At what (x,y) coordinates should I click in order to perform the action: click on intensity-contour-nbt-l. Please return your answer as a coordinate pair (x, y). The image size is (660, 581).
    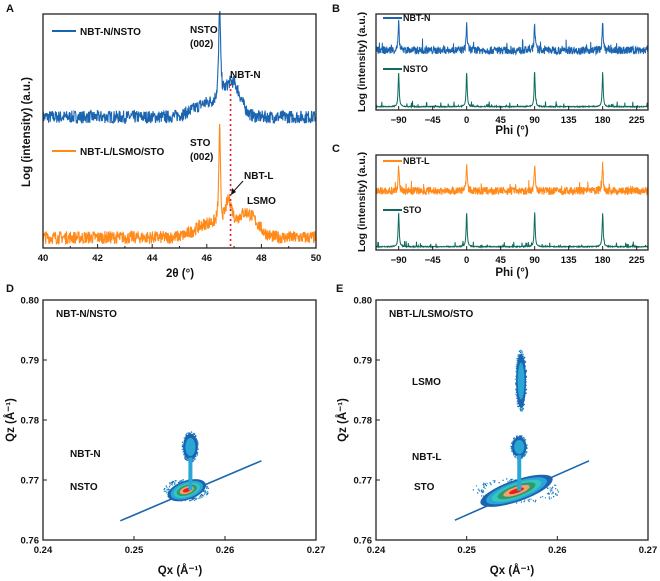
    Looking at the image, I should click on (519, 447).